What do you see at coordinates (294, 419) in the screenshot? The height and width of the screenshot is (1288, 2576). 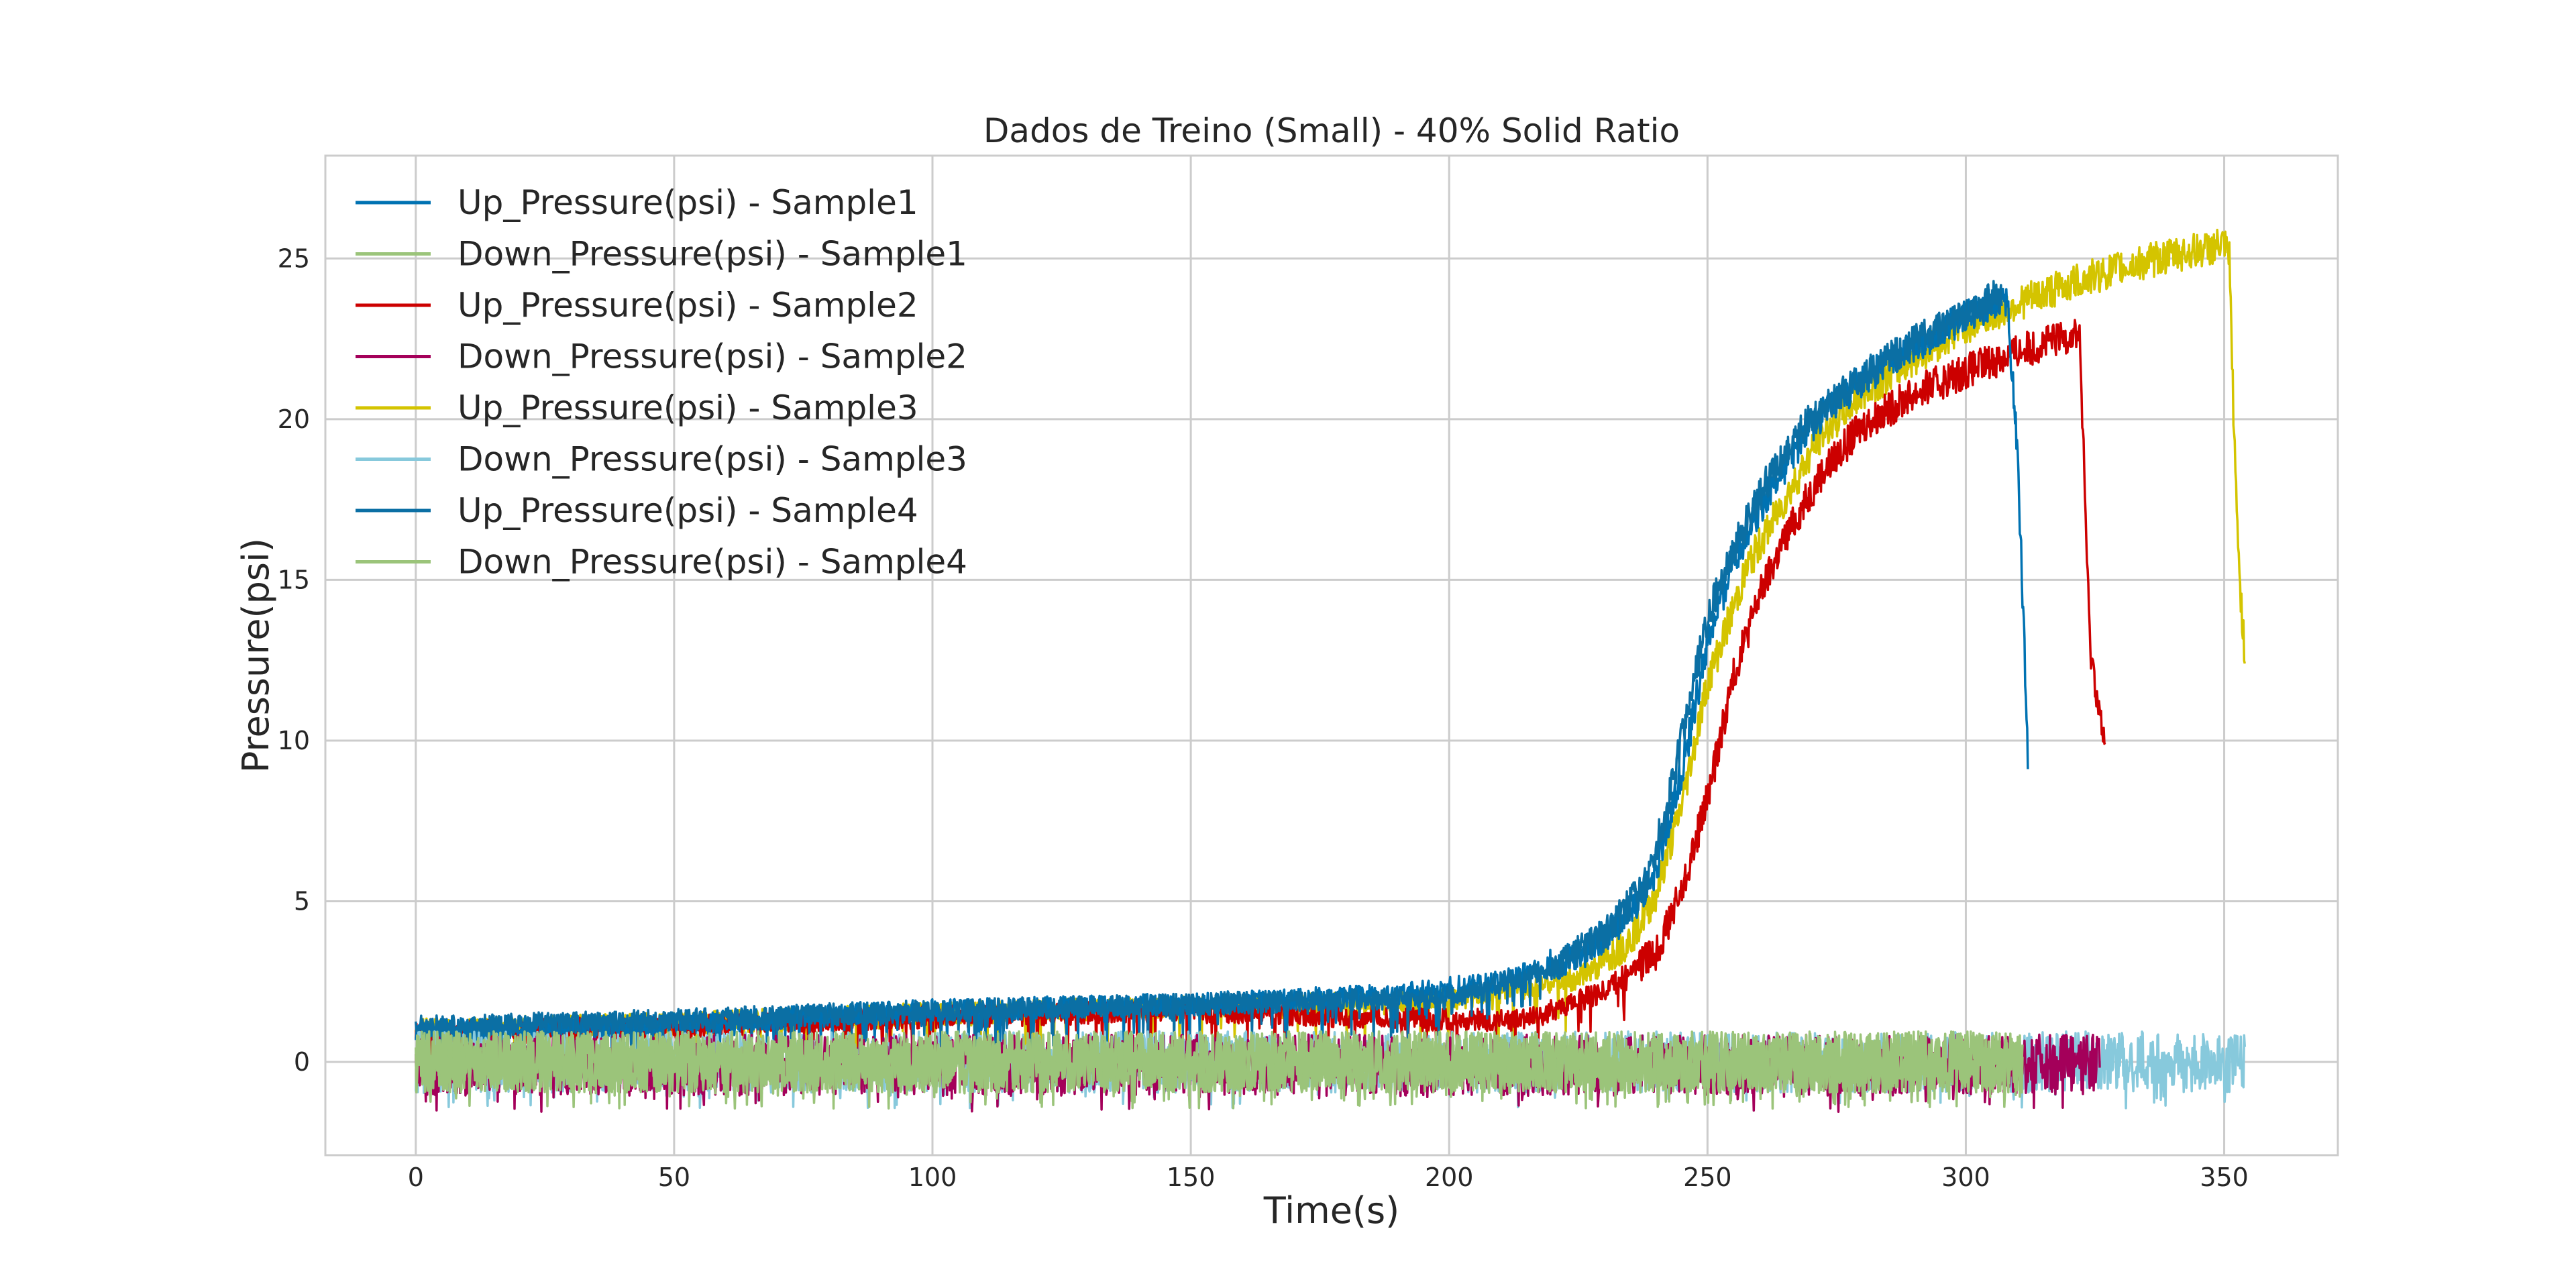 I see `y-tick-label: 20` at bounding box center [294, 419].